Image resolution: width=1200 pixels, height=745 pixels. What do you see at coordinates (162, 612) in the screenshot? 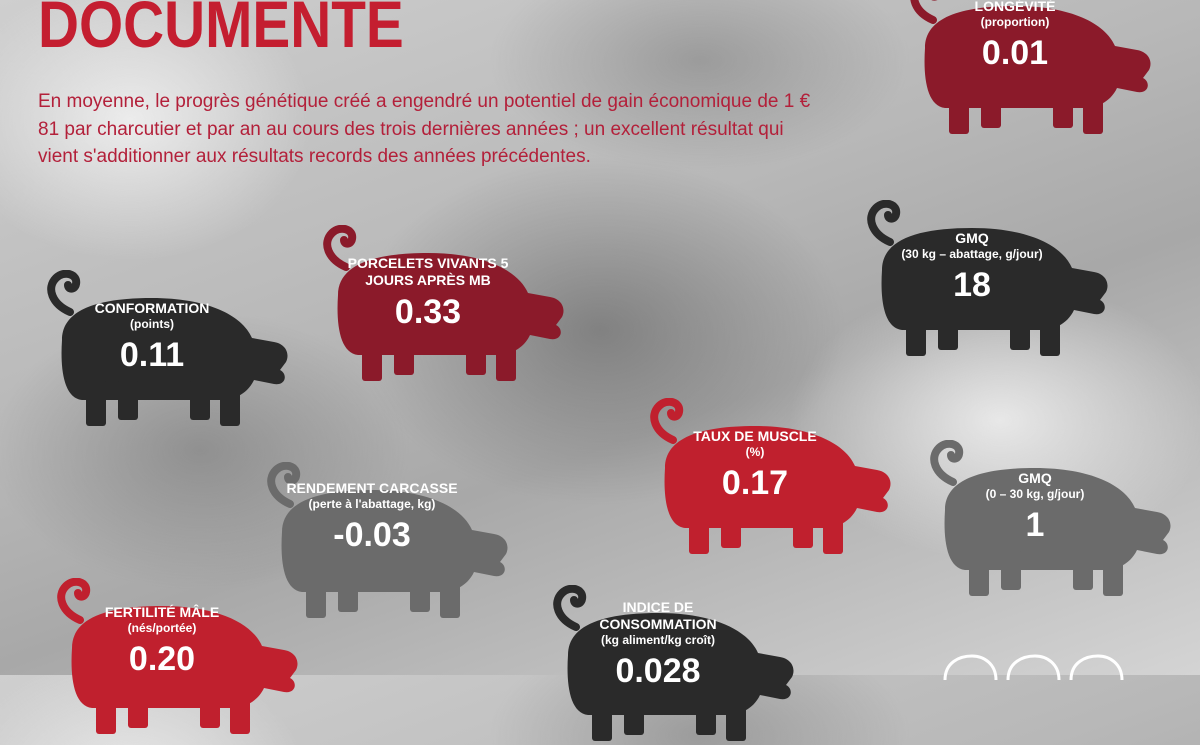
I see `pig-label: FERTILITÉ MÂLE` at bounding box center [162, 612].